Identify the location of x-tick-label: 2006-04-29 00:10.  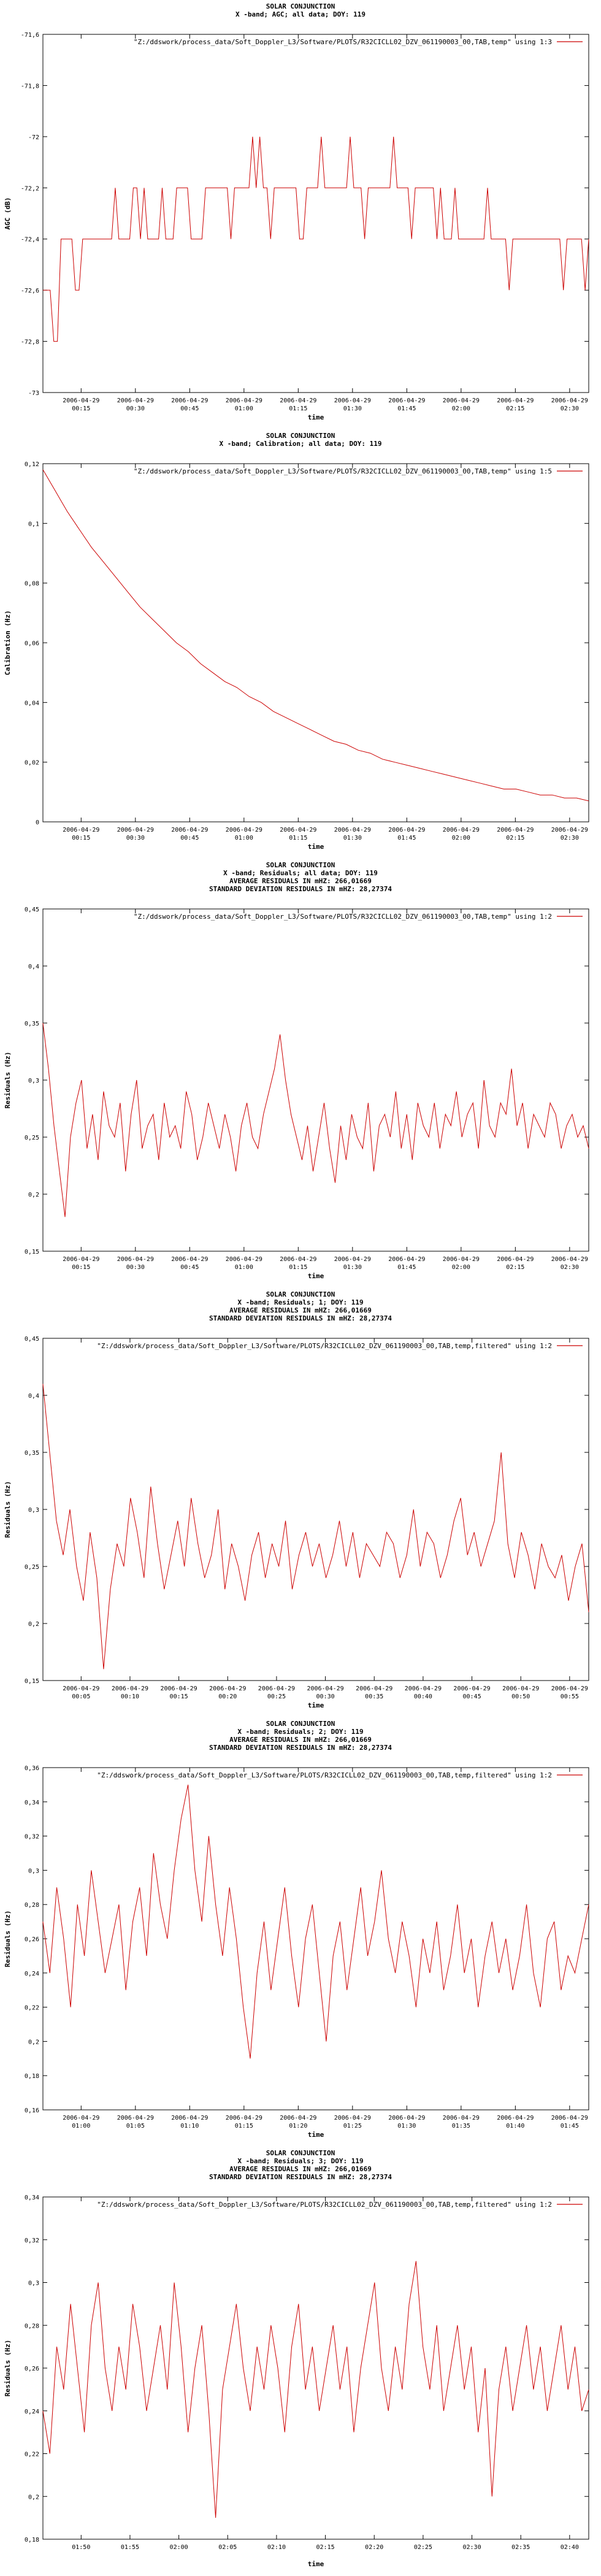
(130, 1692).